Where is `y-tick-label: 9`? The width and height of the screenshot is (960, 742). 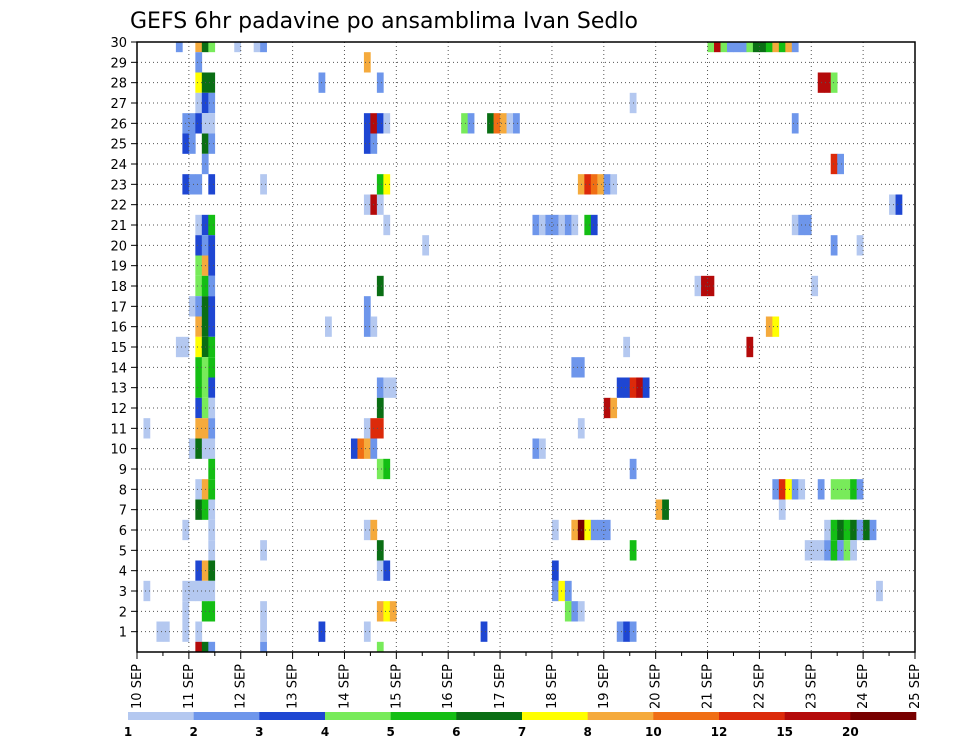
y-tick-label: 9 is located at coordinates (123, 470).